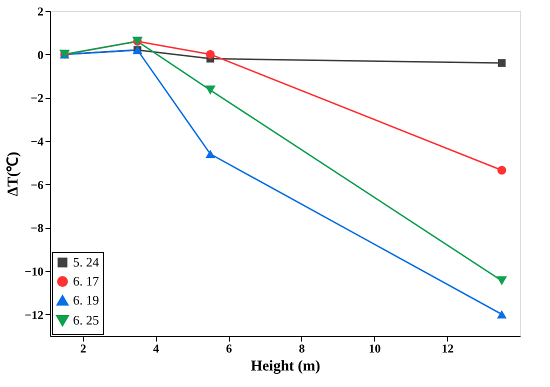 This screenshot has width=550, height=387. I want to click on legend-label: 5. 24, so click(86, 262).